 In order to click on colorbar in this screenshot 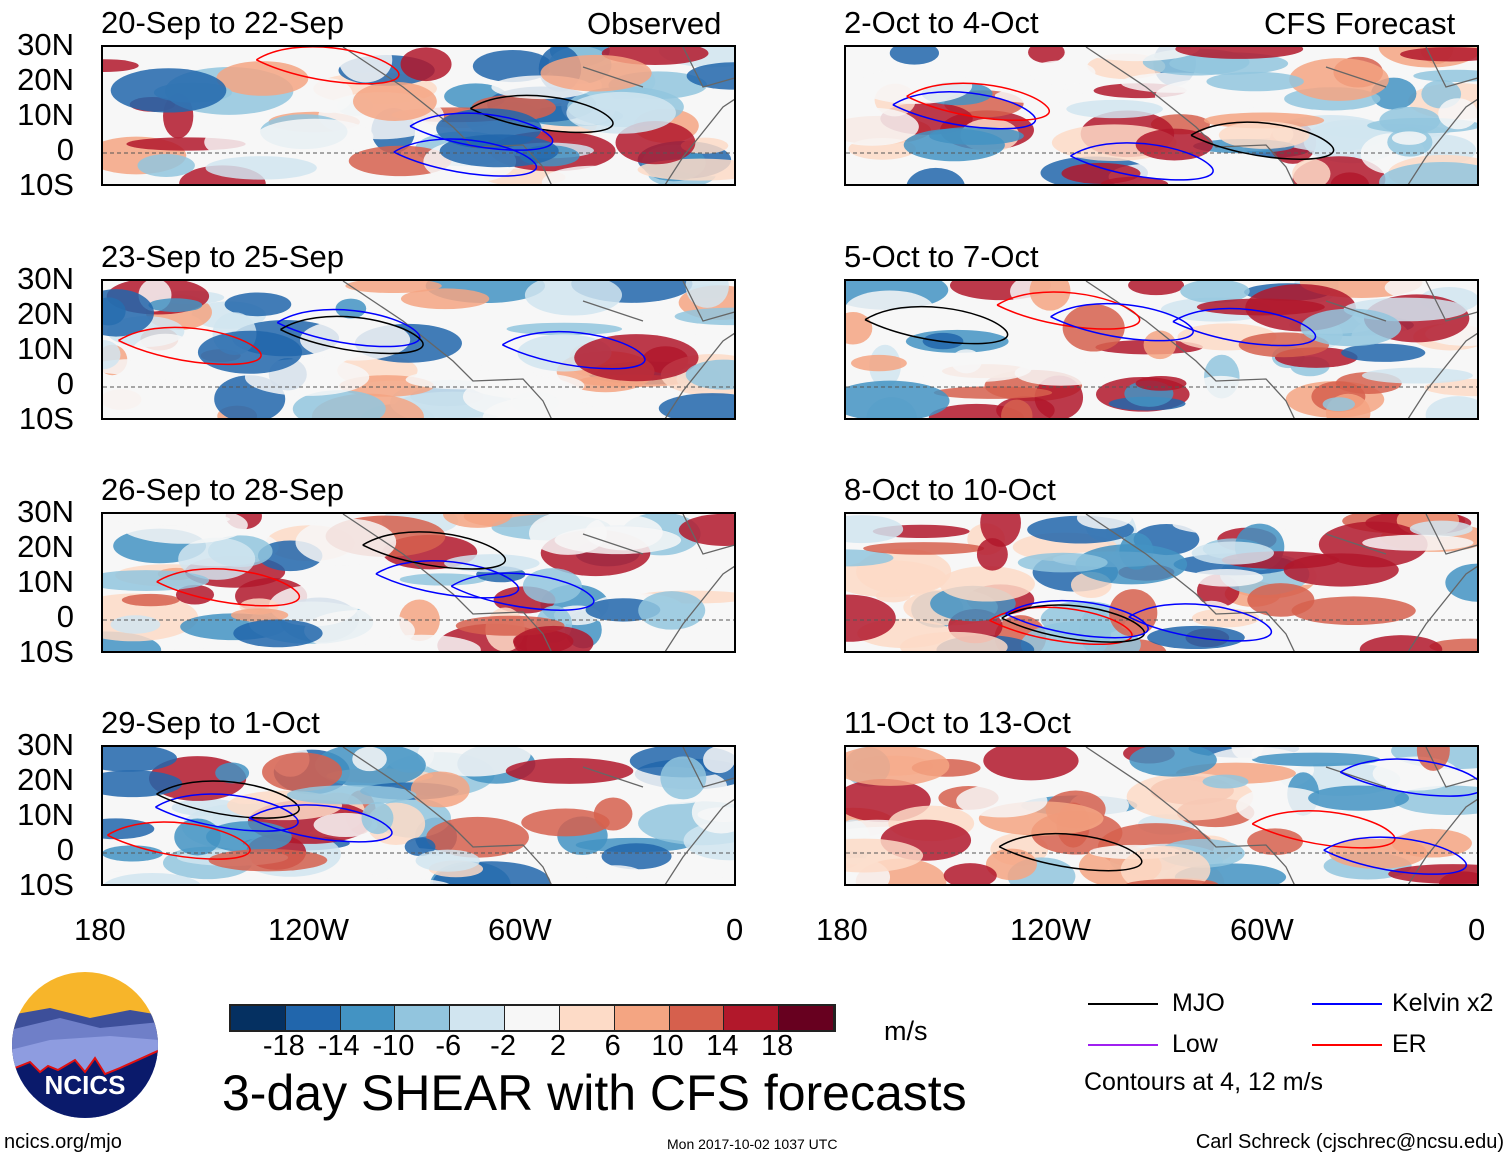, I will do `click(532, 1018)`.